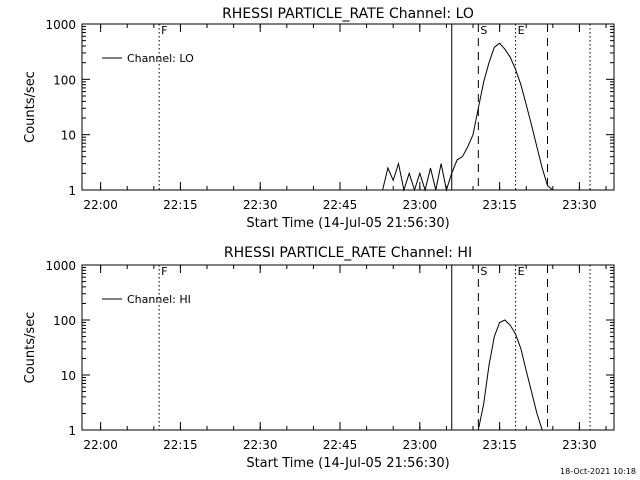  What do you see at coordinates (348, 253) in the screenshot?
I see `chart-title: RHESSI PARTICLE_RATE Channel: HI` at bounding box center [348, 253].